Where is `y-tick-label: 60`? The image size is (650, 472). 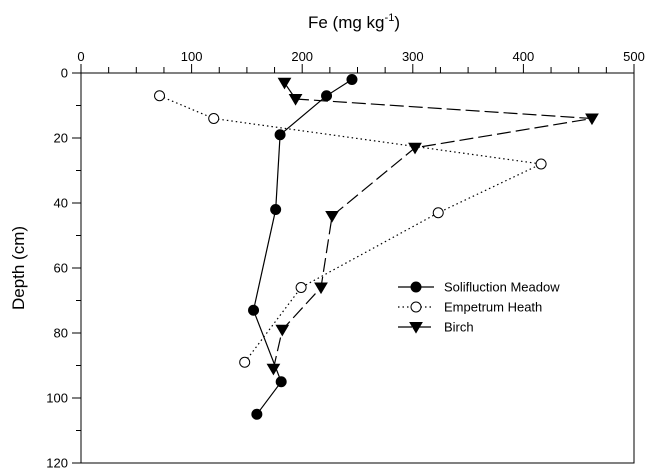
y-tick-label: 60 is located at coordinates (61, 268).